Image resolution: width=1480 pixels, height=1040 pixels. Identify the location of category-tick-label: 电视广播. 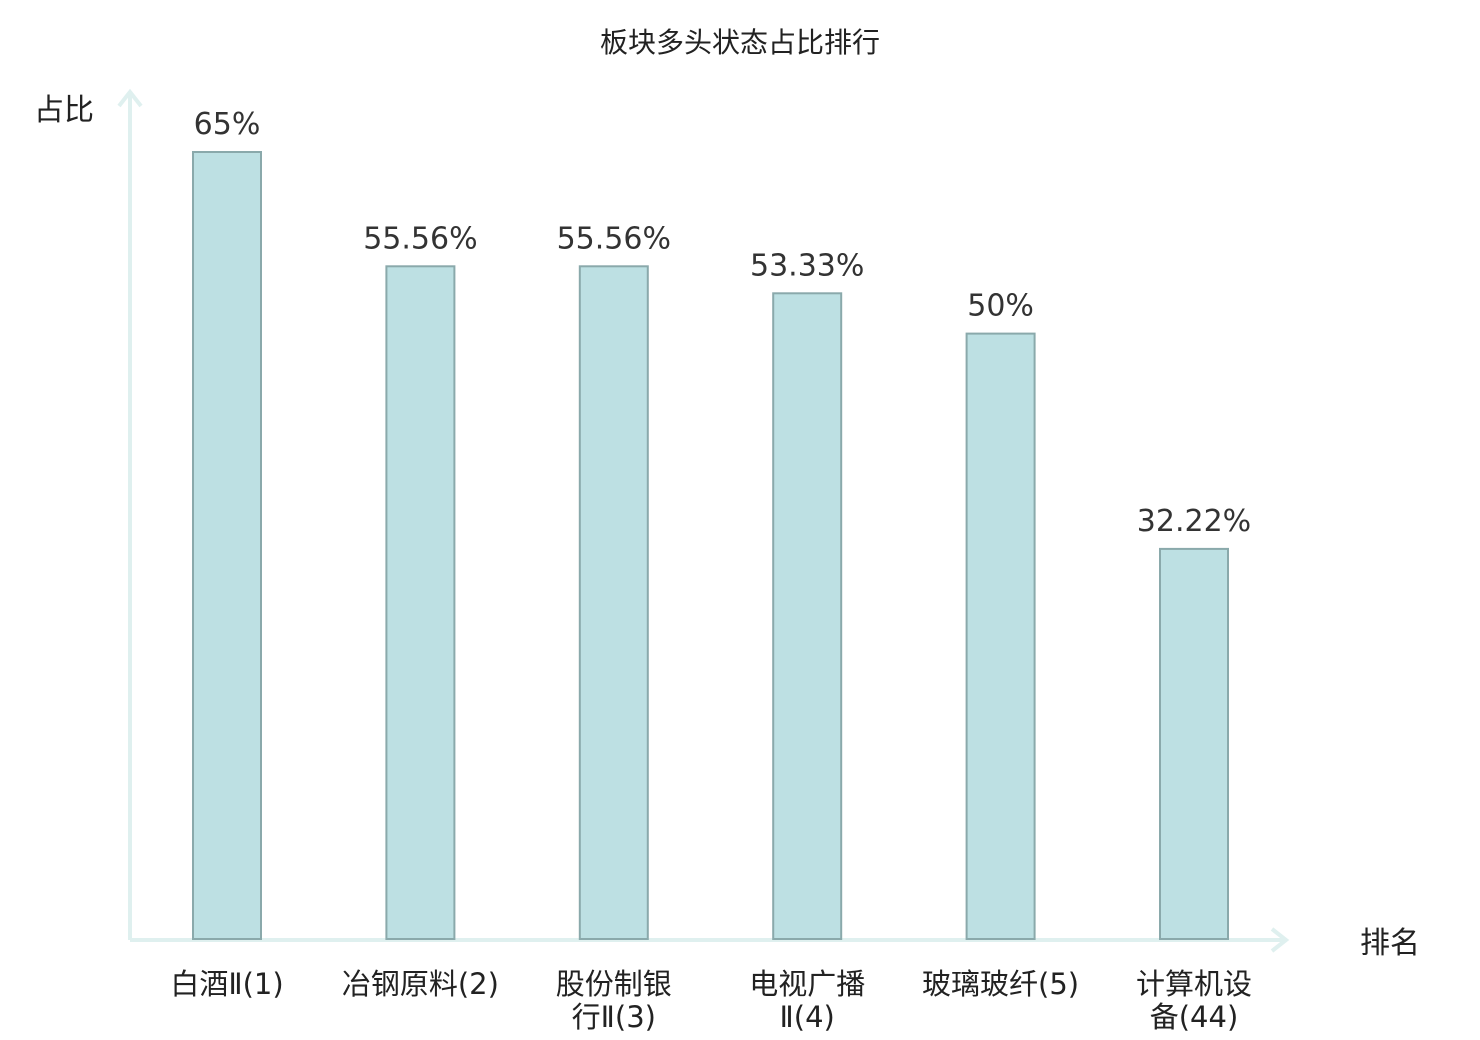
(807, 984).